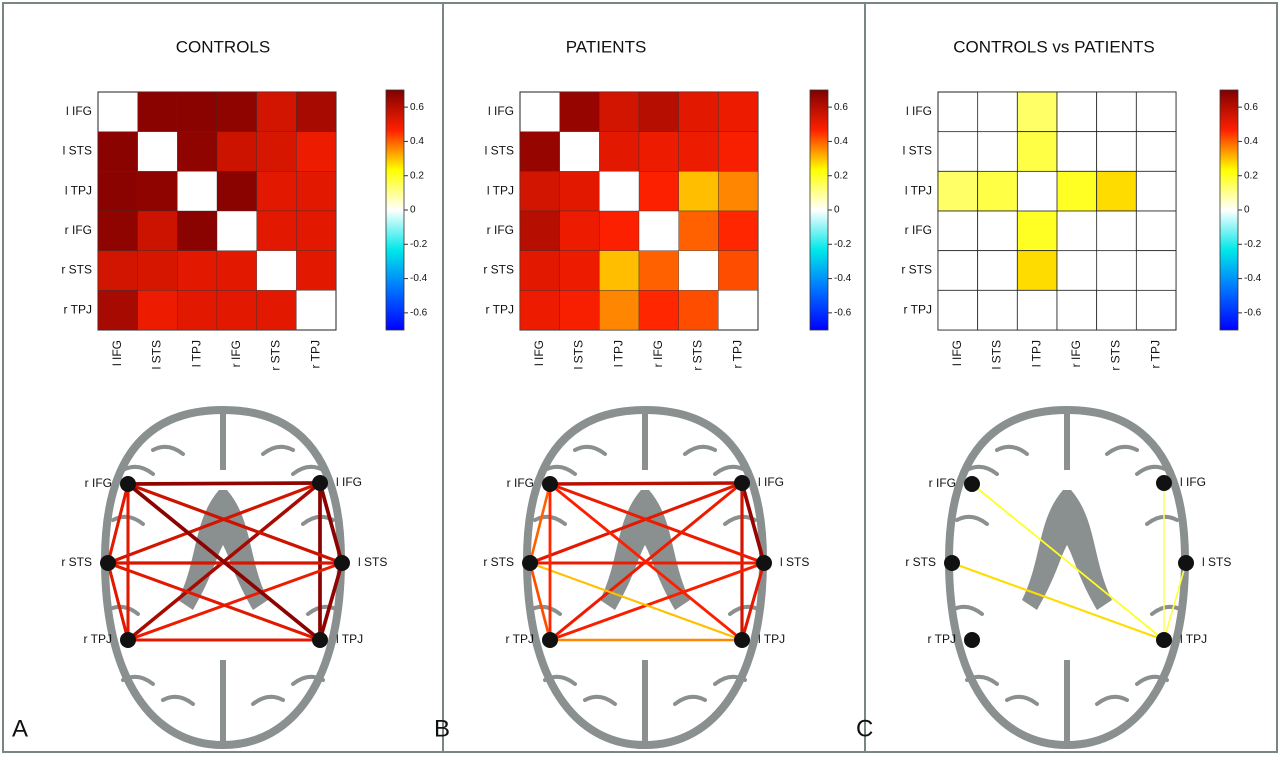 Image resolution: width=1280 pixels, height=760 pixels. I want to click on node-label: l TPJ, so click(1193, 639).